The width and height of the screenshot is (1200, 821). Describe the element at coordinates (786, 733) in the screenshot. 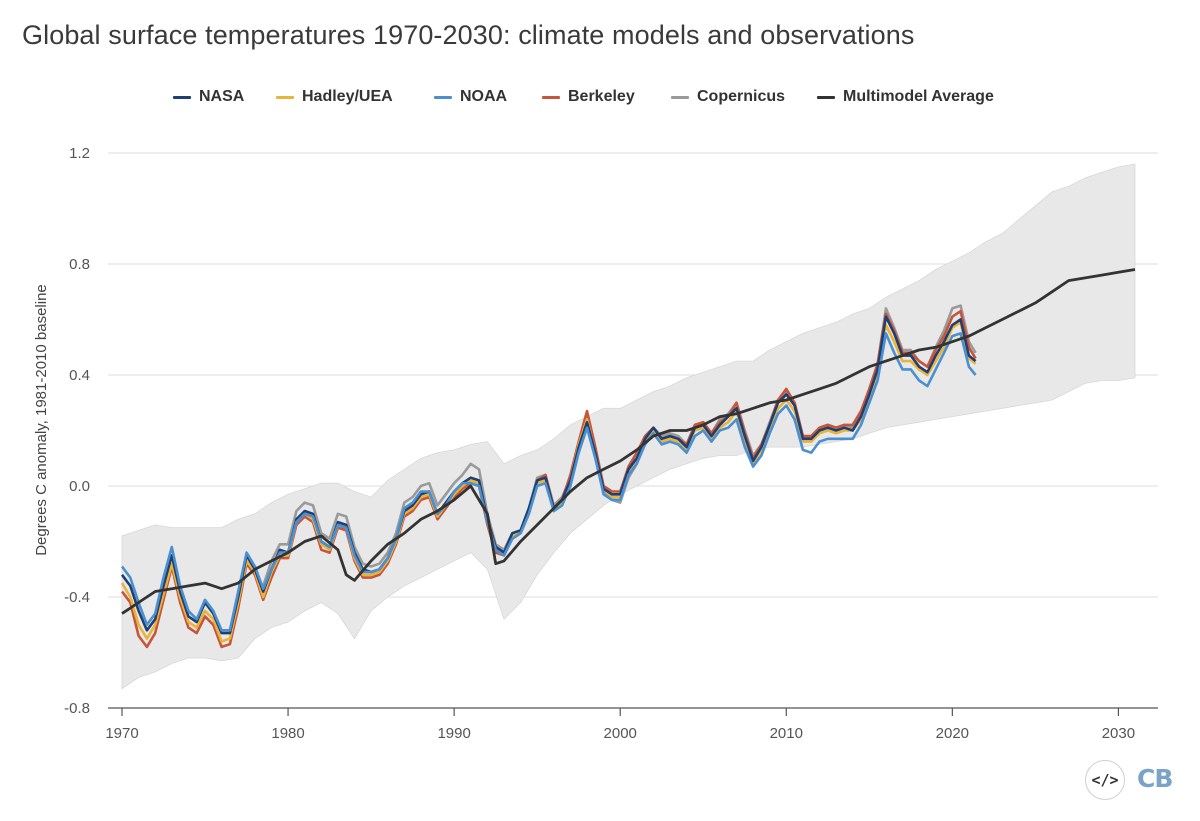

I see `x-tick-label: 2010` at that location.